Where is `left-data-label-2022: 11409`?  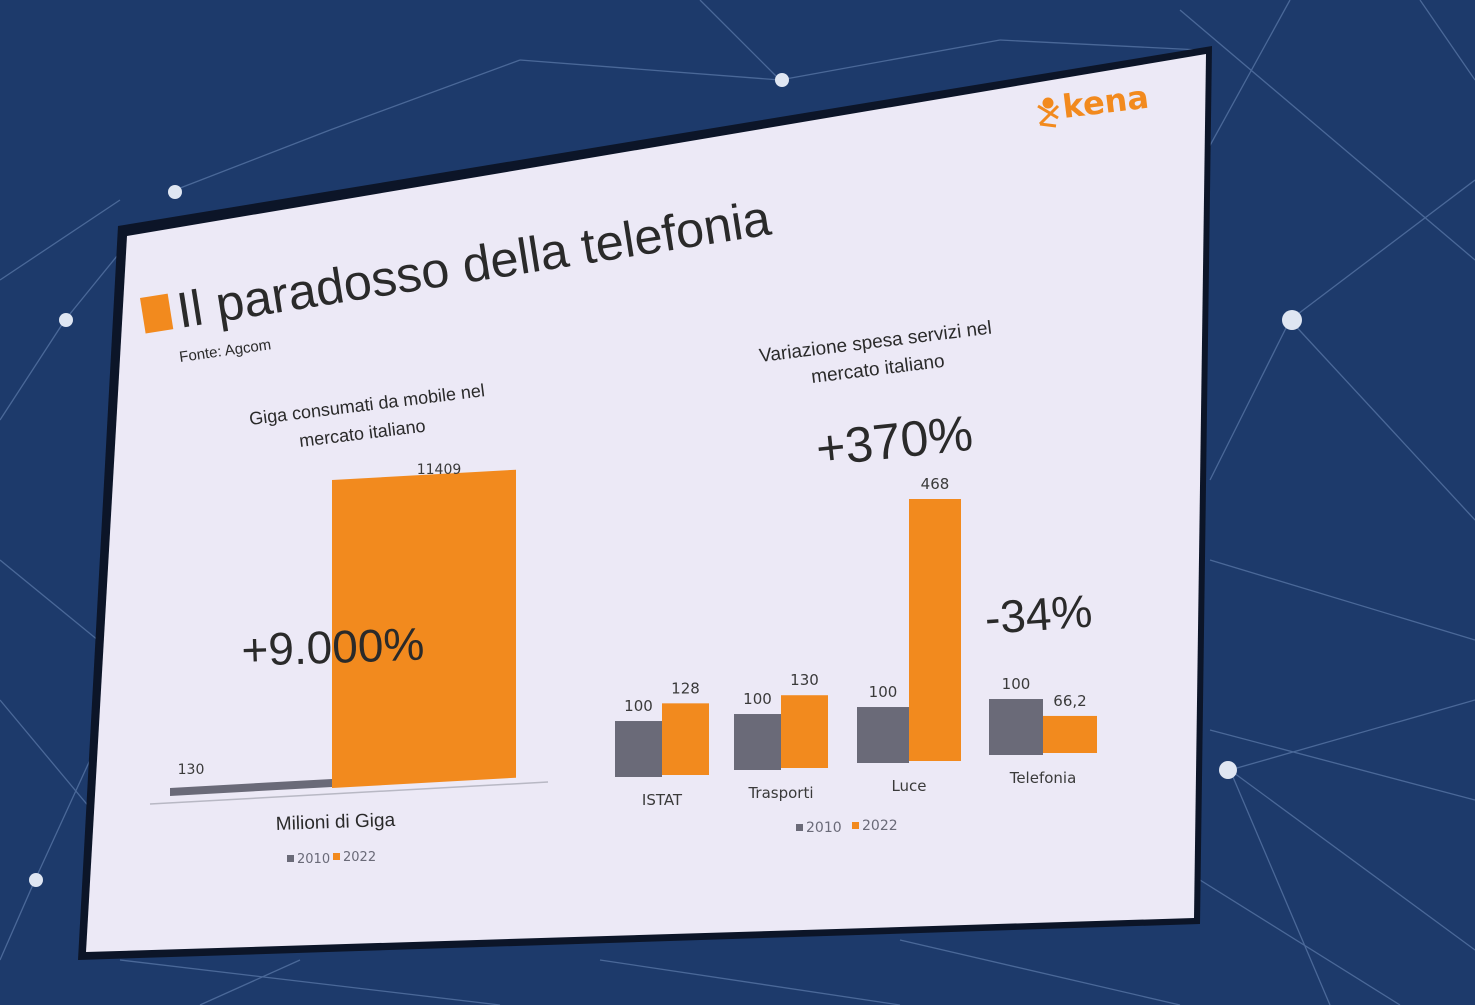
left-data-label-2022: 11409 is located at coordinates (439, 470).